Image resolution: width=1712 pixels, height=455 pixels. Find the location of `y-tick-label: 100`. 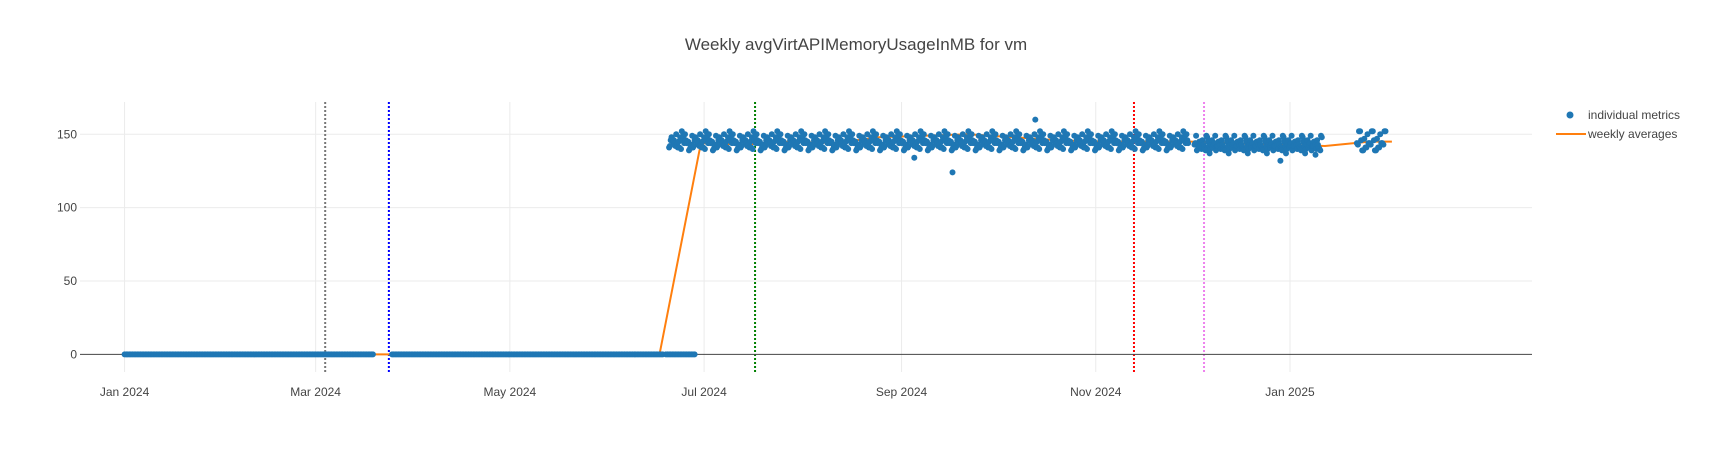

y-tick-label: 100 is located at coordinates (67, 208).